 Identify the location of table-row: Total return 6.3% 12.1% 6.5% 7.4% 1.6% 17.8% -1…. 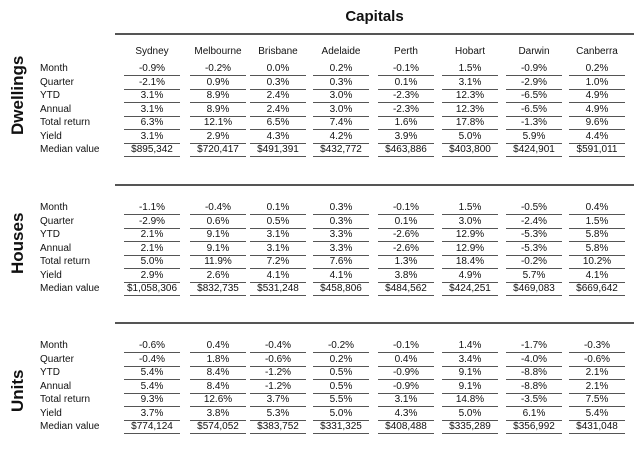
(317, 123).